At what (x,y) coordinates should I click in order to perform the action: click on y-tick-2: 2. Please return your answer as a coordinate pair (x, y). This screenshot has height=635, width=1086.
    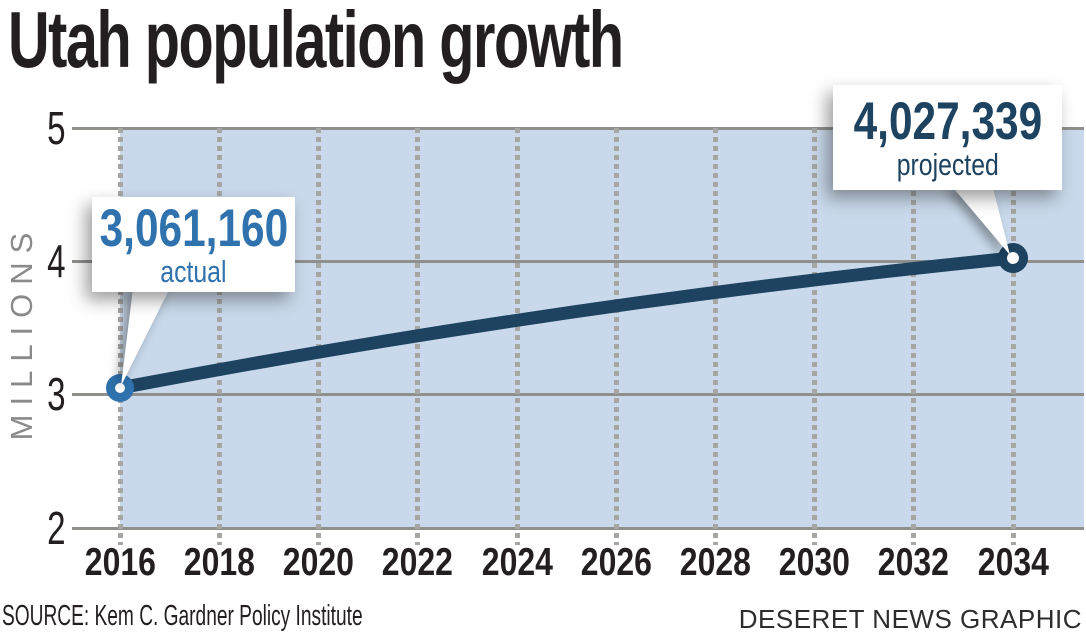
    Looking at the image, I should click on (56, 528).